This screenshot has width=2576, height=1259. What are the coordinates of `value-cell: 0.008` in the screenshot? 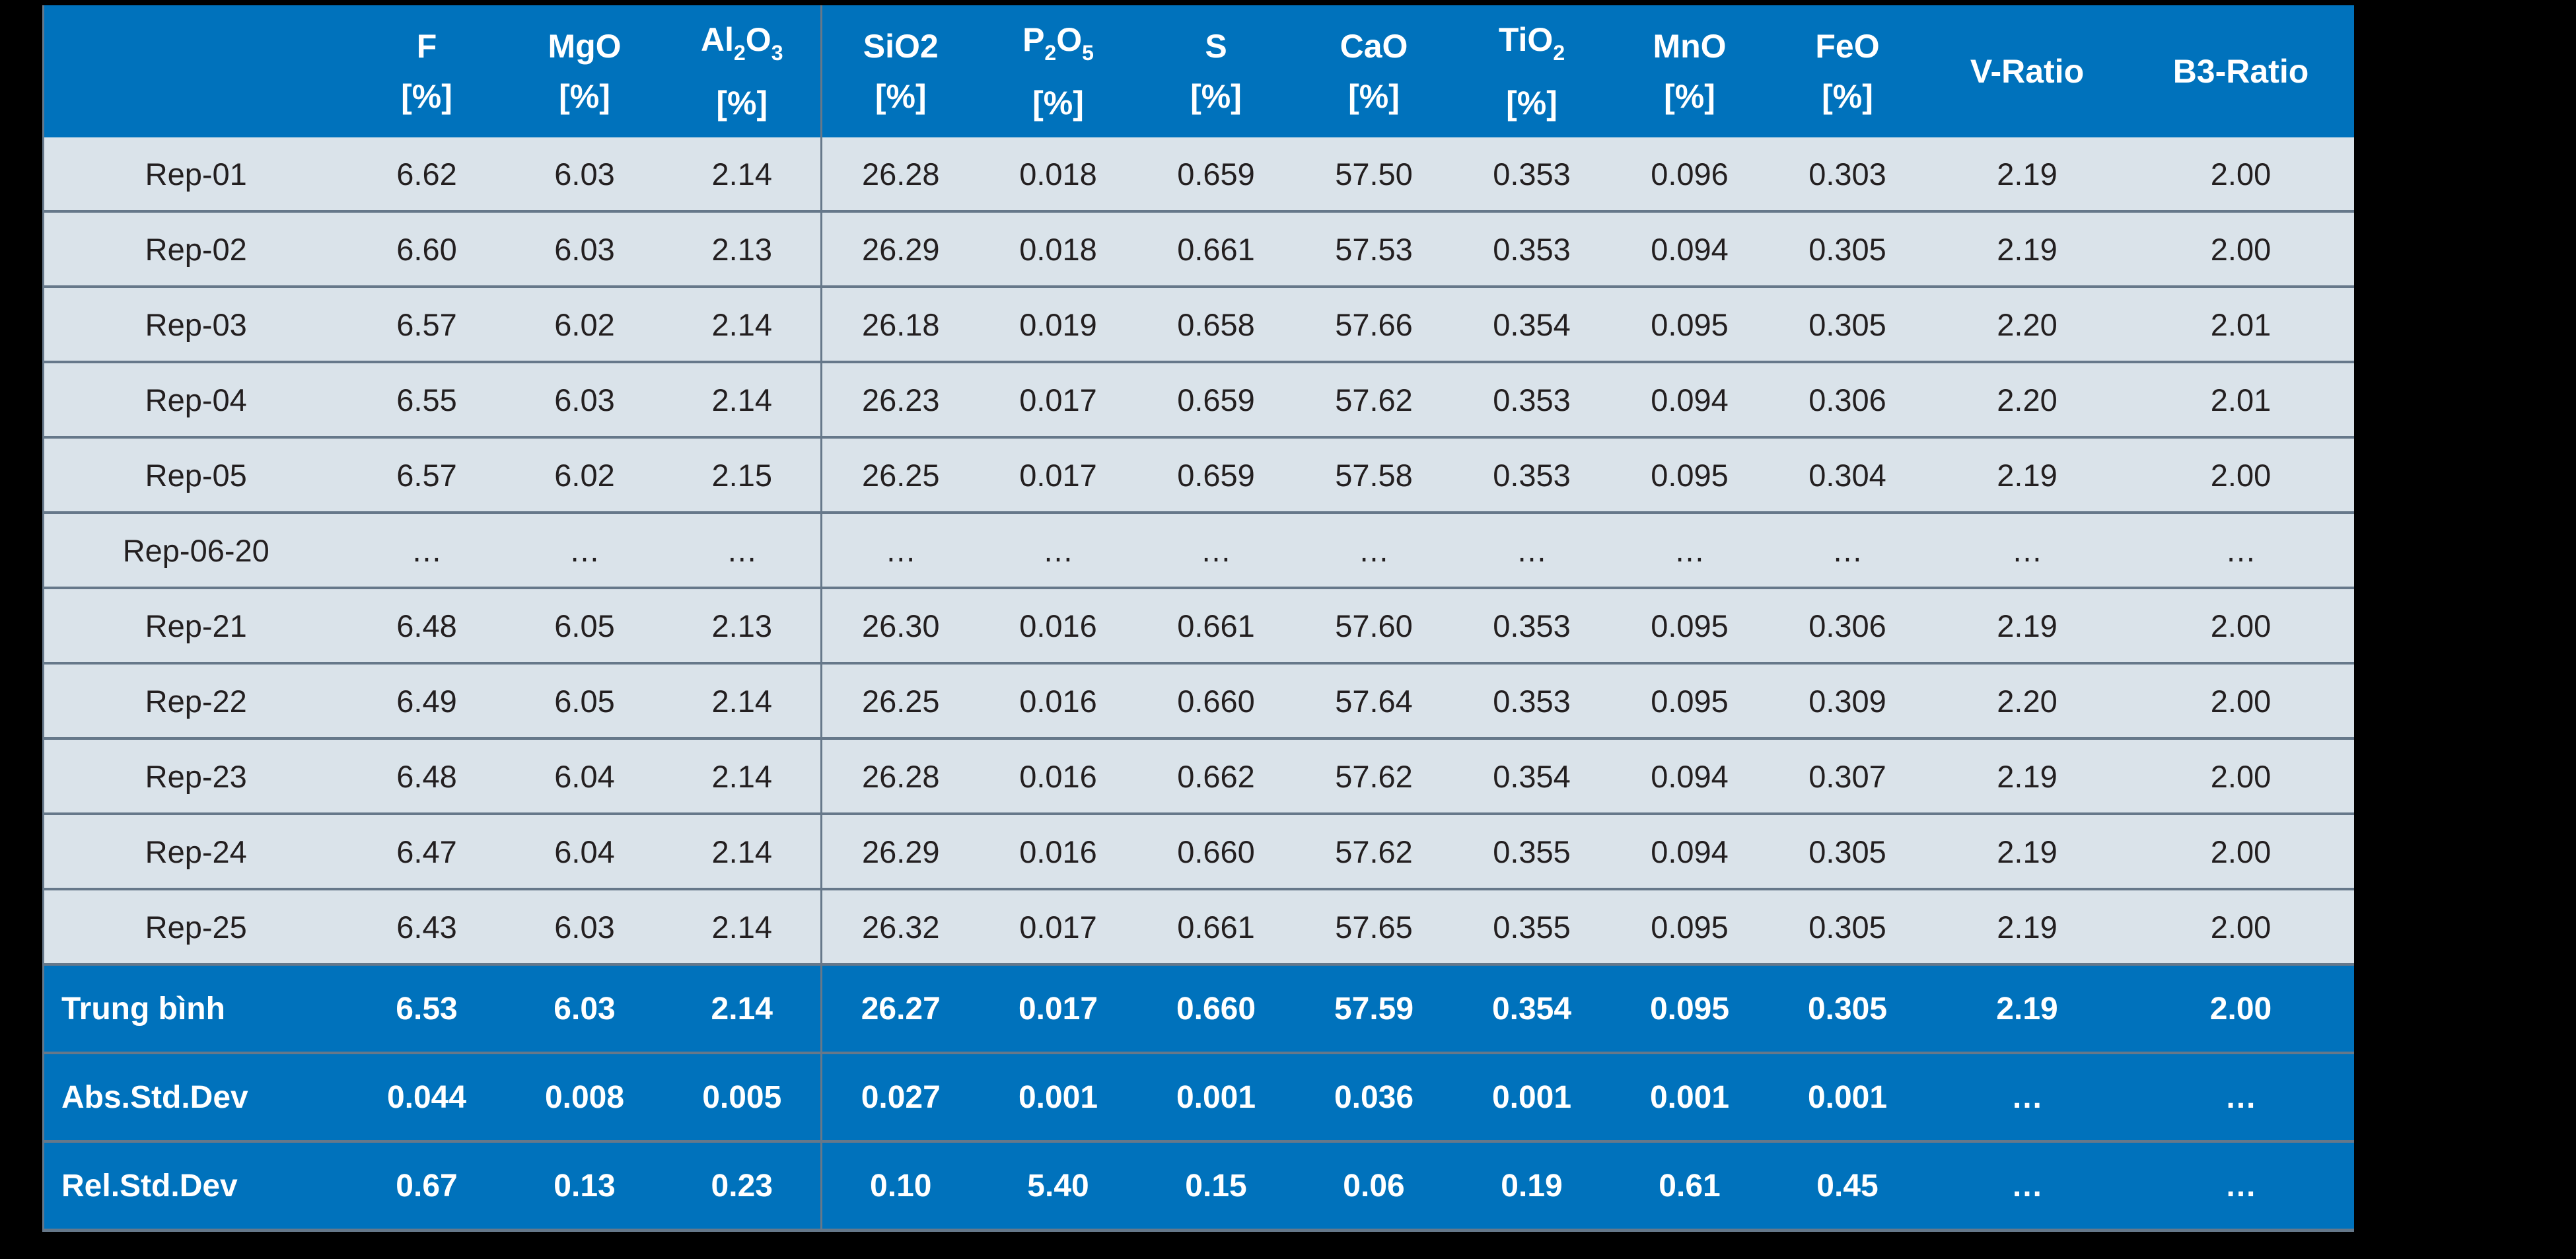 It's located at (585, 1096).